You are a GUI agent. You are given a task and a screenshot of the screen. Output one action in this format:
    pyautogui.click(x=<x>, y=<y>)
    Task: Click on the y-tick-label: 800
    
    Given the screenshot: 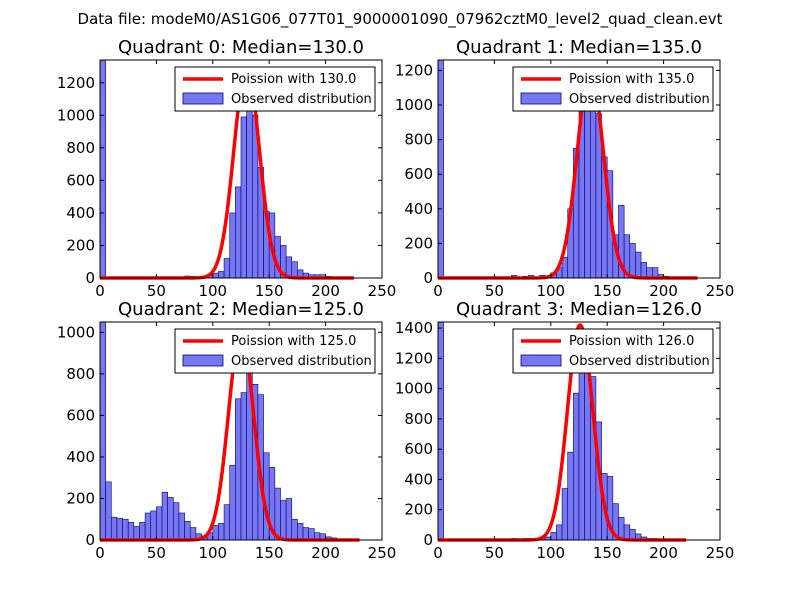 What is the action you would take?
    pyautogui.click(x=418, y=419)
    